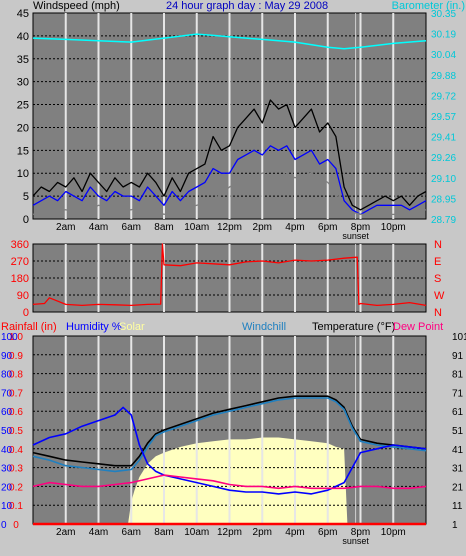  Describe the element at coordinates (262, 532) in the screenshot. I see `x-tick-label: 2pm` at that location.